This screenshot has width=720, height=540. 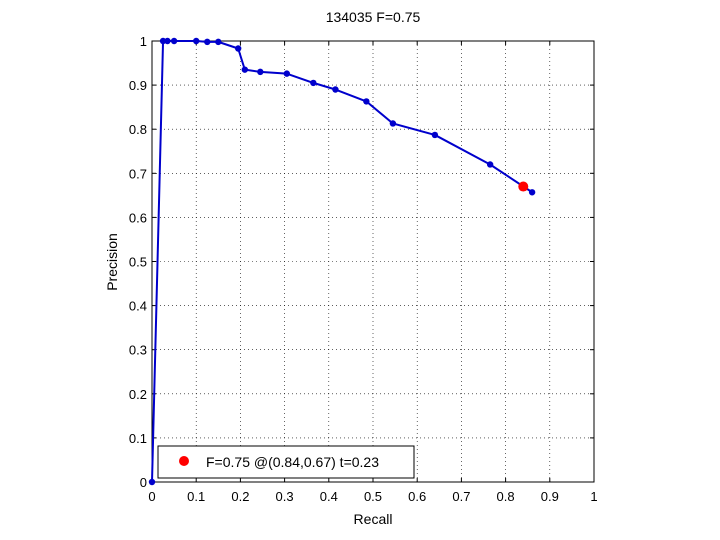 What do you see at coordinates (151, 496) in the screenshot?
I see `x-tick-label: 0` at bounding box center [151, 496].